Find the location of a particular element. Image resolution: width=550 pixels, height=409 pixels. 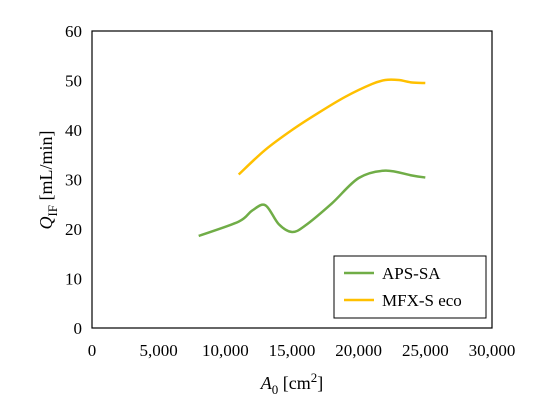

x-tick-label: 30,000 is located at coordinates (492, 350).